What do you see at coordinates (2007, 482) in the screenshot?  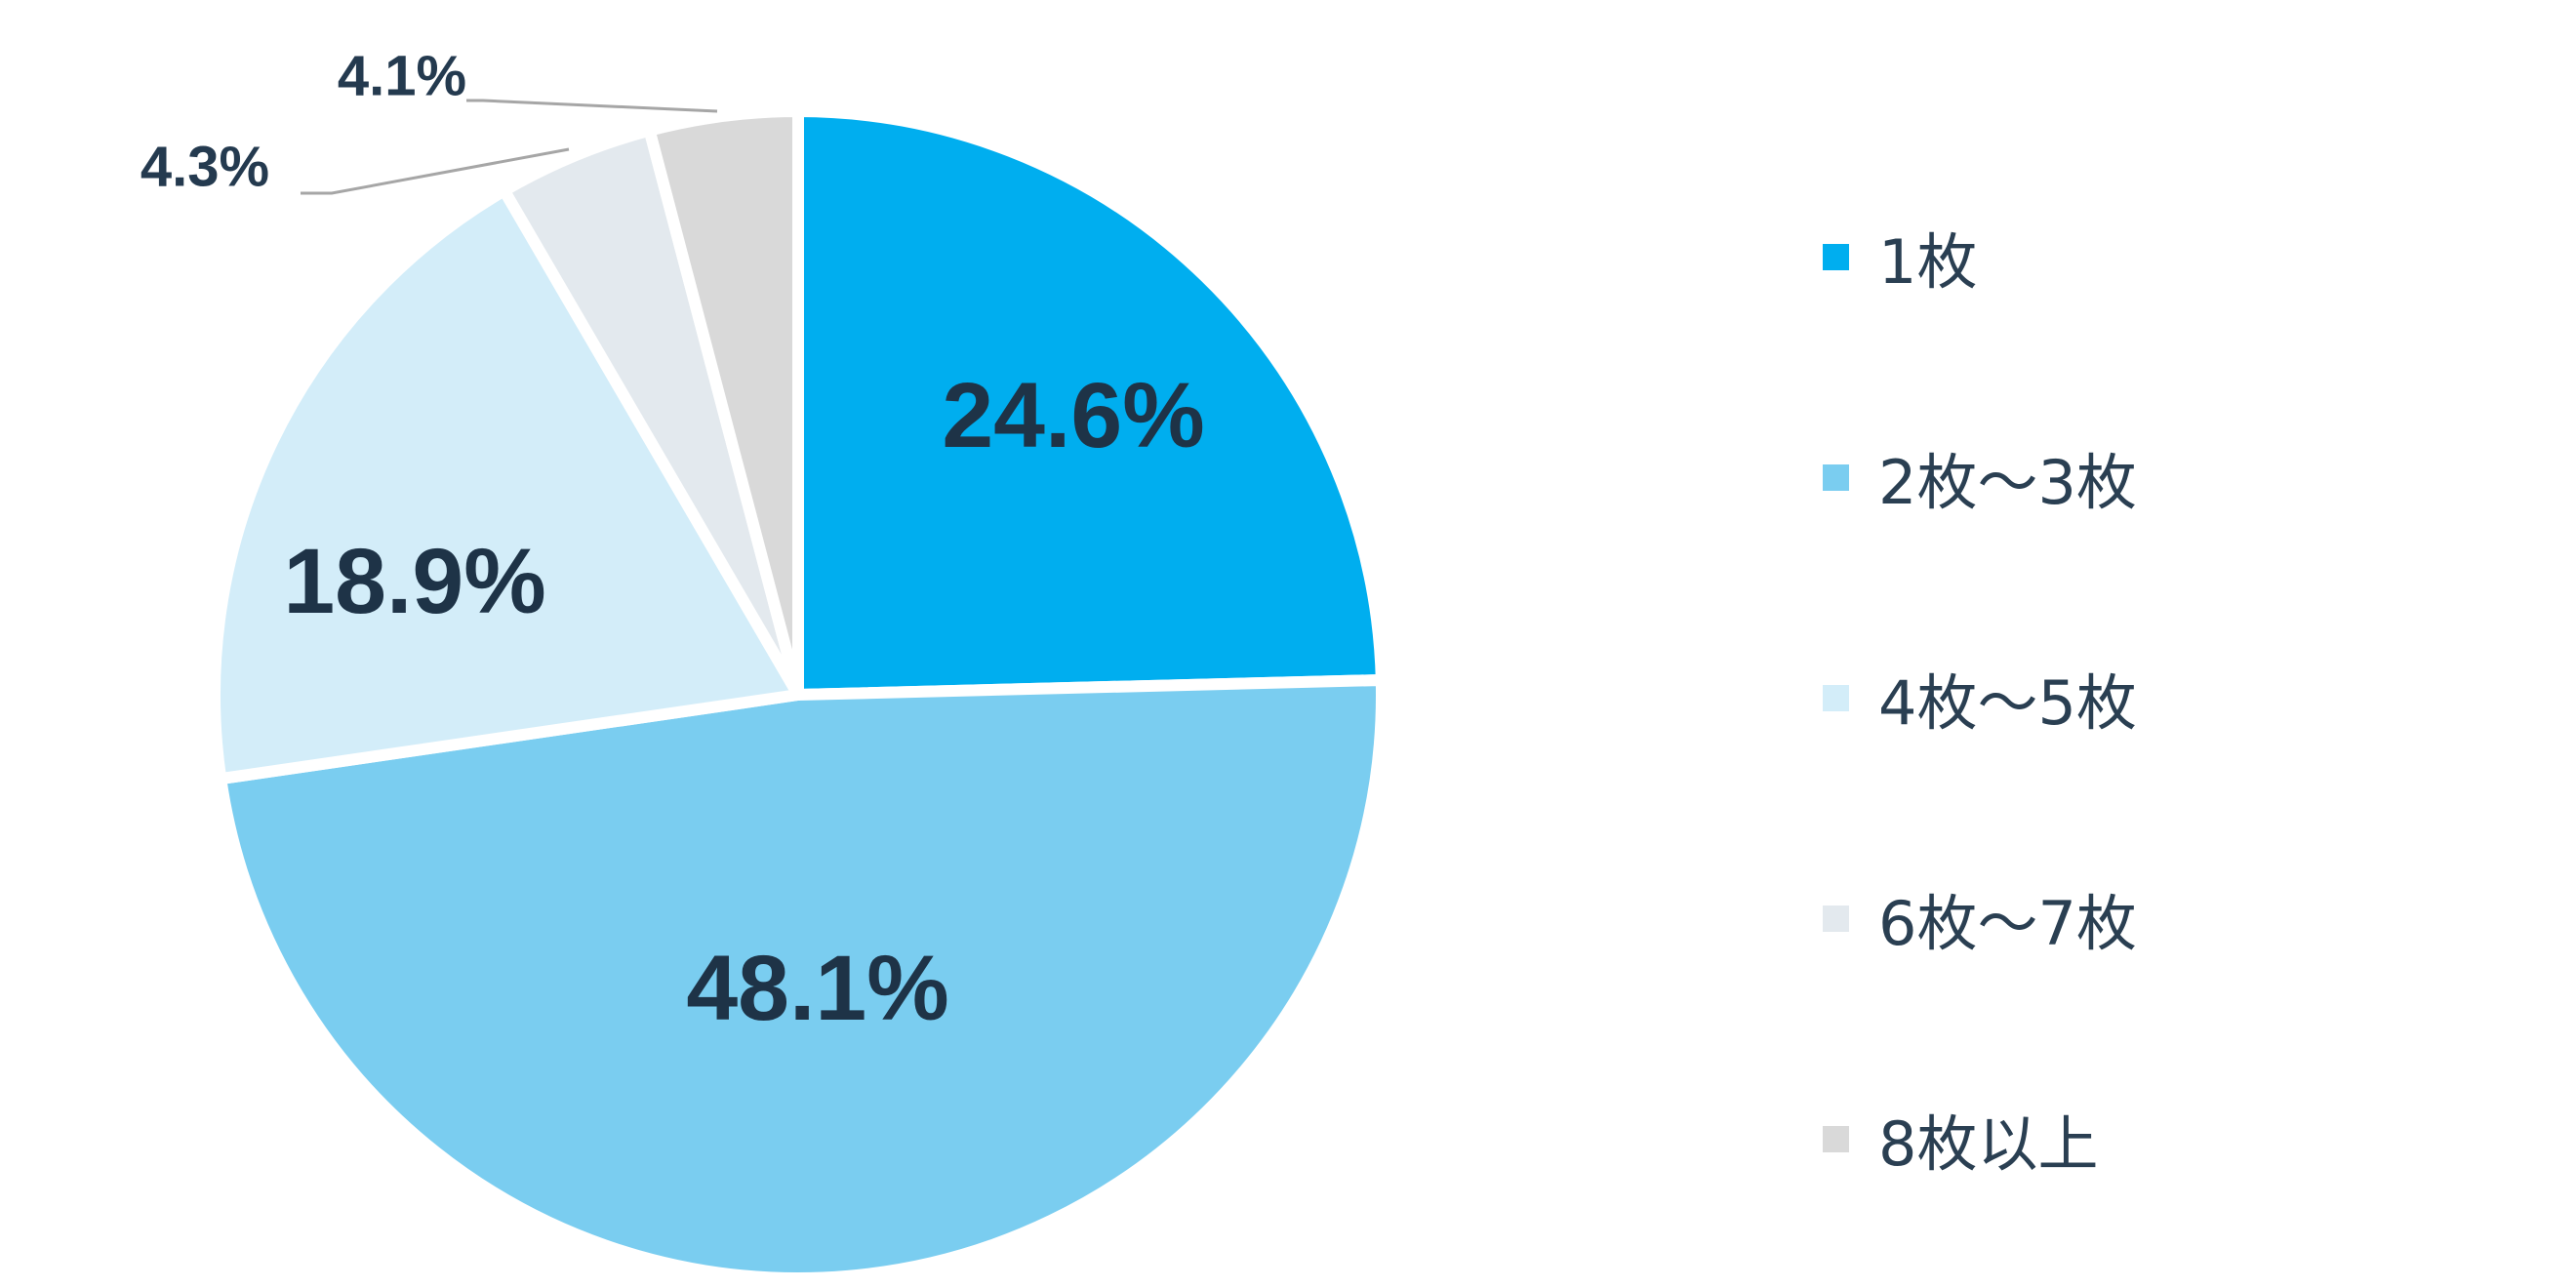 I see `legend-label: 2枚～3枚` at bounding box center [2007, 482].